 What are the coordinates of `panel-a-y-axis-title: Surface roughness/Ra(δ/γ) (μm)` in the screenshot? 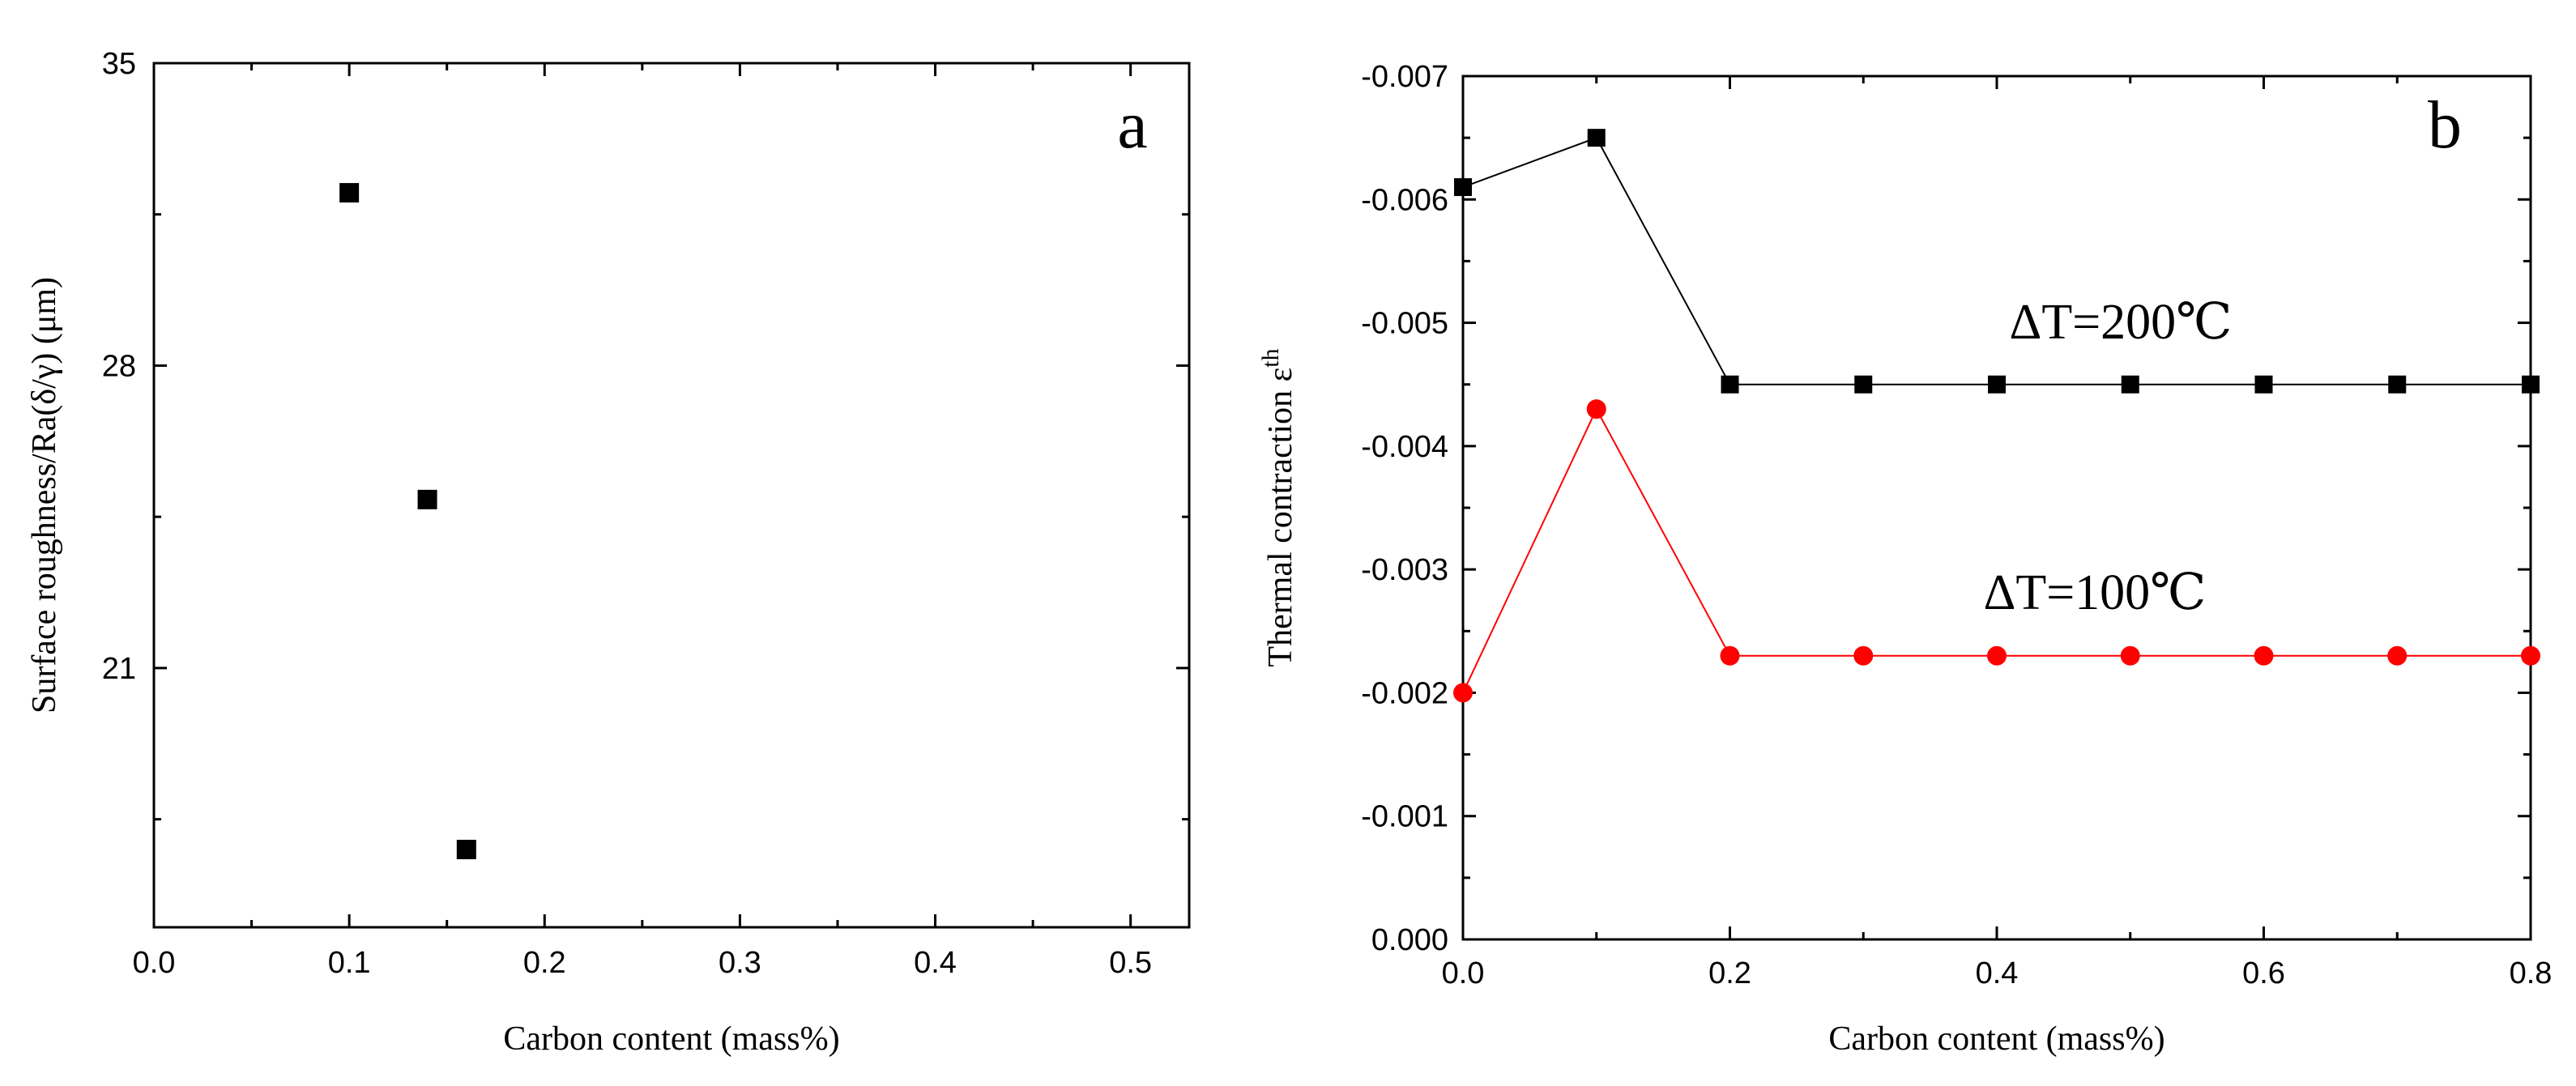 It's located at (45, 495).